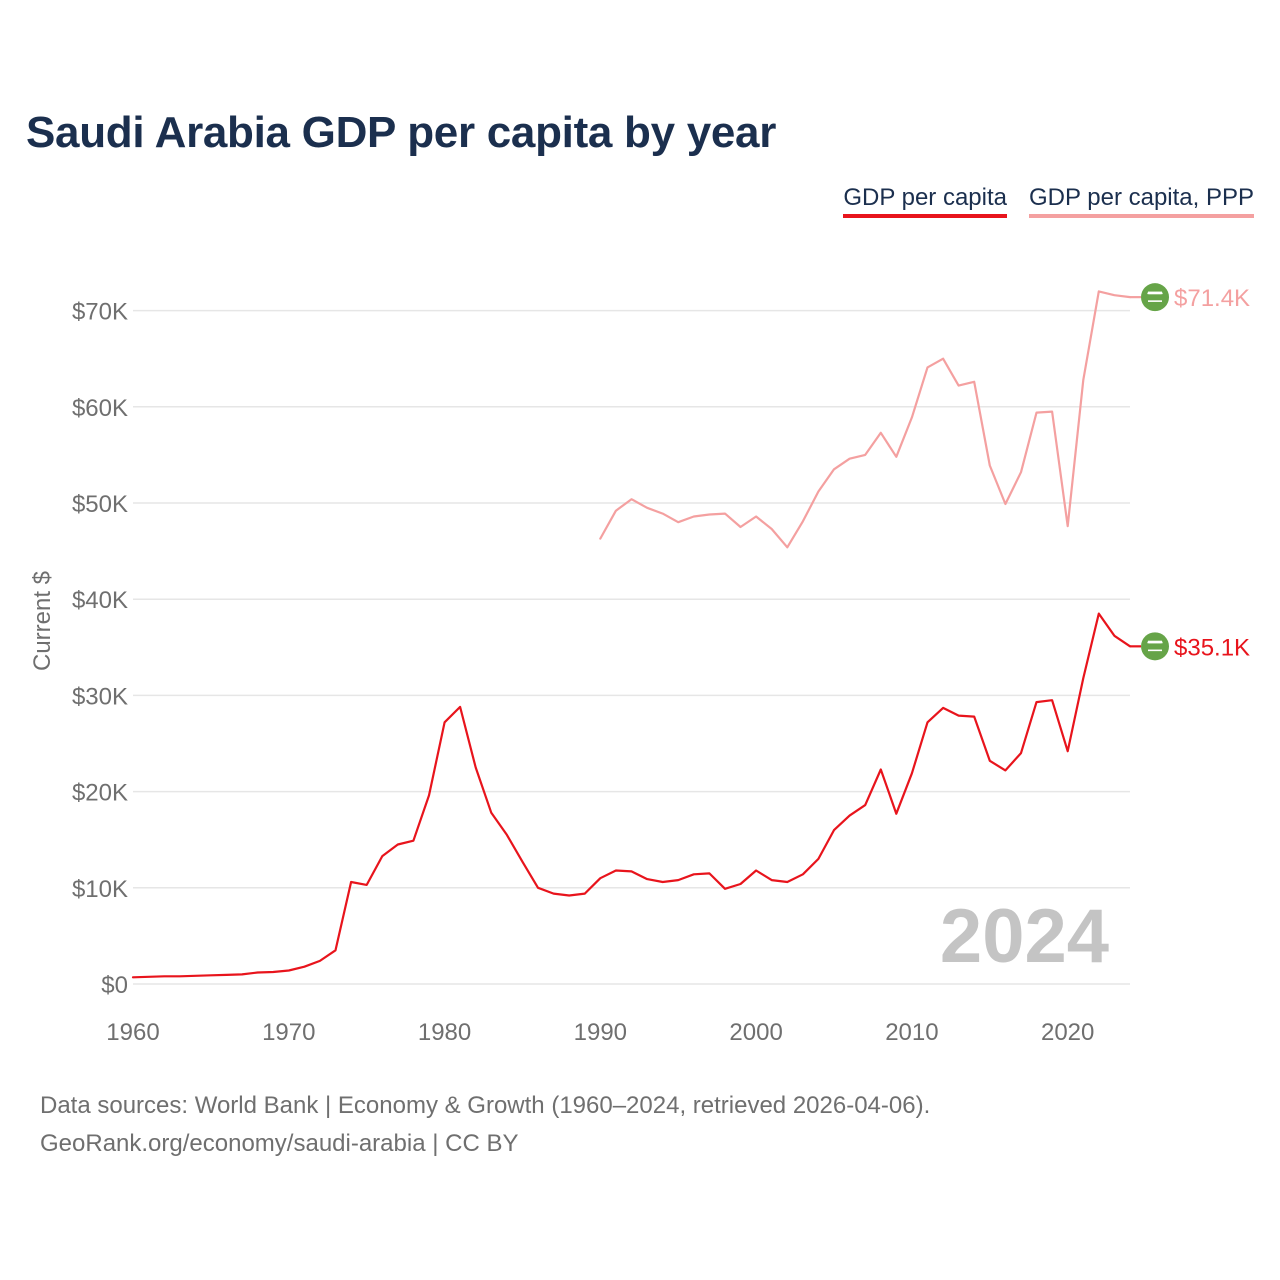 The image size is (1280, 1280). What do you see at coordinates (1141, 201) in the screenshot?
I see `legend-item-gdp-per-capita-ppp: GDP per capita, PPP` at bounding box center [1141, 201].